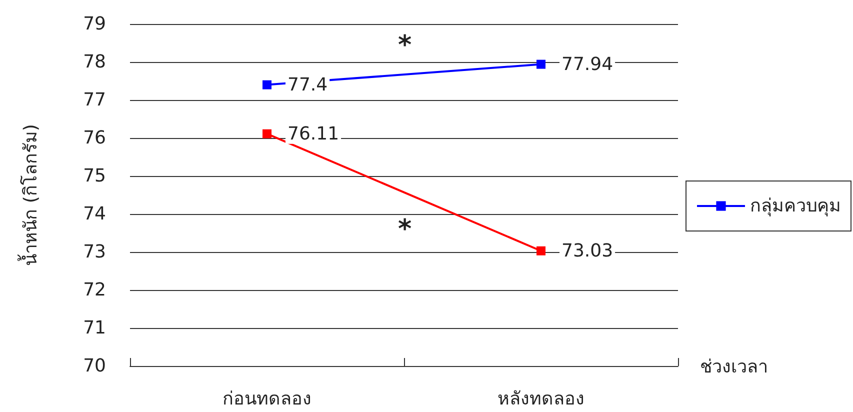 The width and height of the screenshot is (853, 412). Describe the element at coordinates (314, 133) in the screenshot. I see `data-label: 76.11` at that location.